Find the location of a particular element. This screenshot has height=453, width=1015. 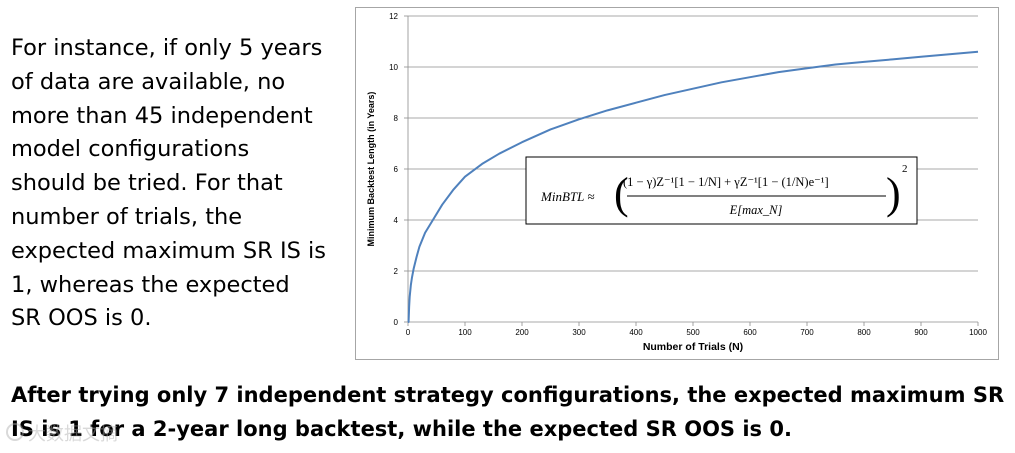

left-paragraph-line: For instance, if only 5 years is located at coordinates (167, 48).